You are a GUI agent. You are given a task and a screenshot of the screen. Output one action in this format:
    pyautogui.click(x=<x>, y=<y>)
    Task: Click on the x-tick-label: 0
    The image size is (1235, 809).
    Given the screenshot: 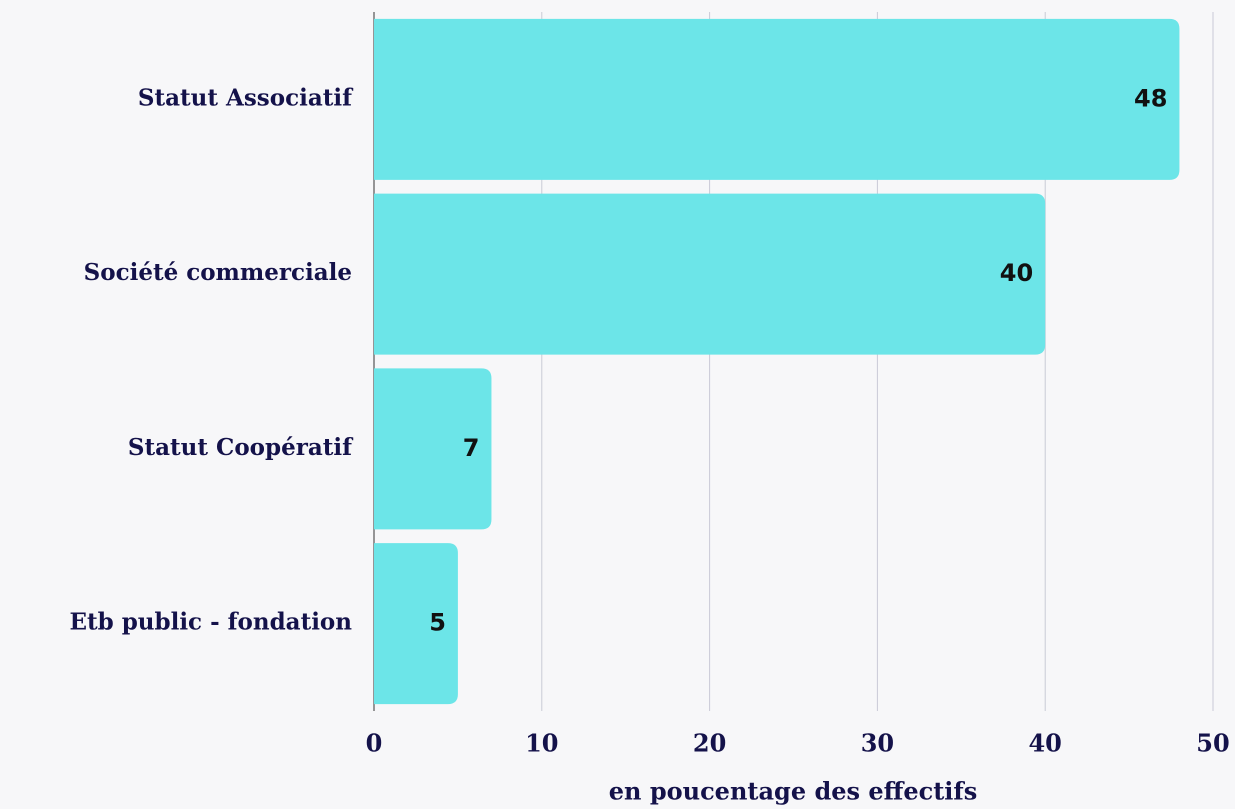 What is the action you would take?
    pyautogui.click(x=374, y=743)
    